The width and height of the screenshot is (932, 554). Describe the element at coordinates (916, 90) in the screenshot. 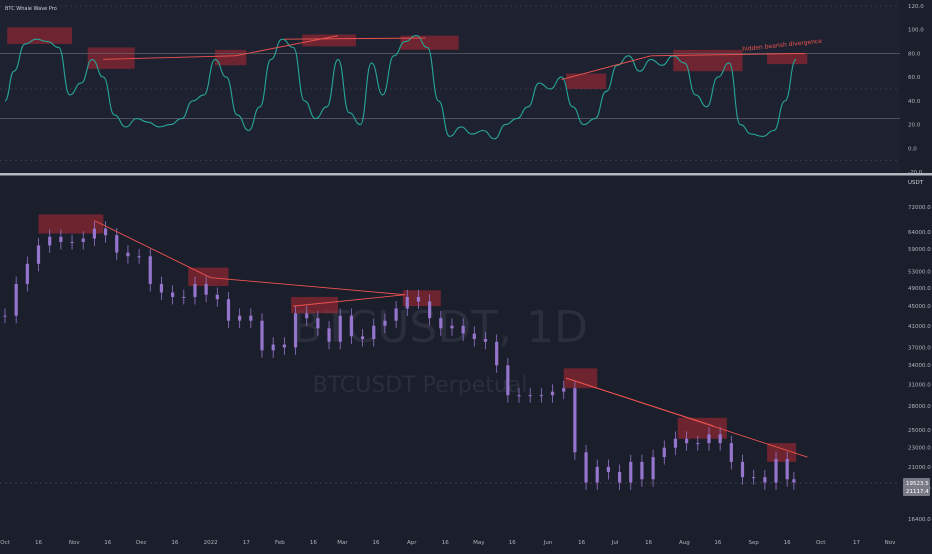

I see `oscillator-y-axis: 120.0 100.0 80.0 60.0 40.0 20.0 0.0 -20.0` at that location.